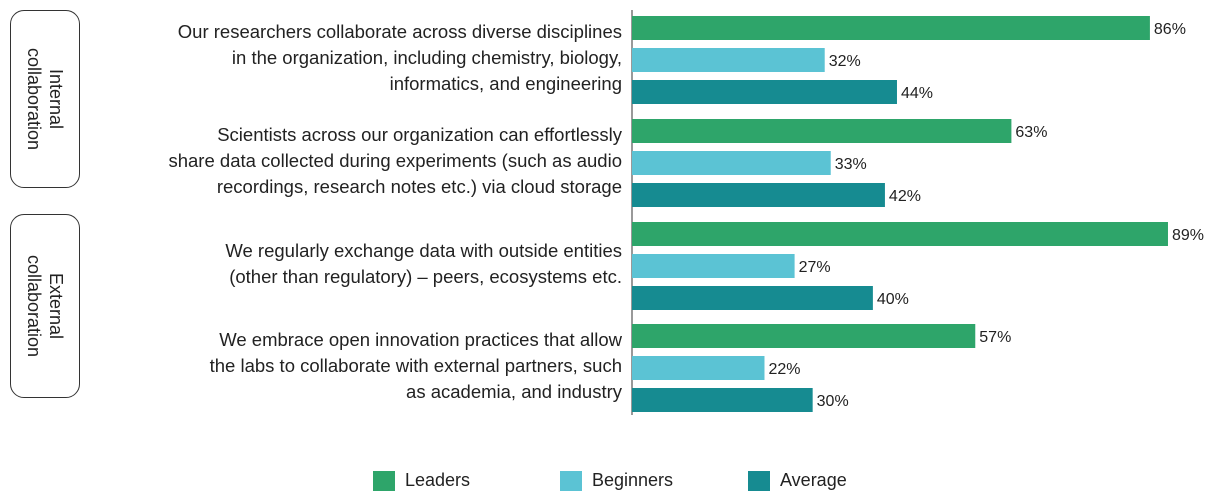 The width and height of the screenshot is (1218, 491). I want to click on value-label: 44%, so click(916, 93).